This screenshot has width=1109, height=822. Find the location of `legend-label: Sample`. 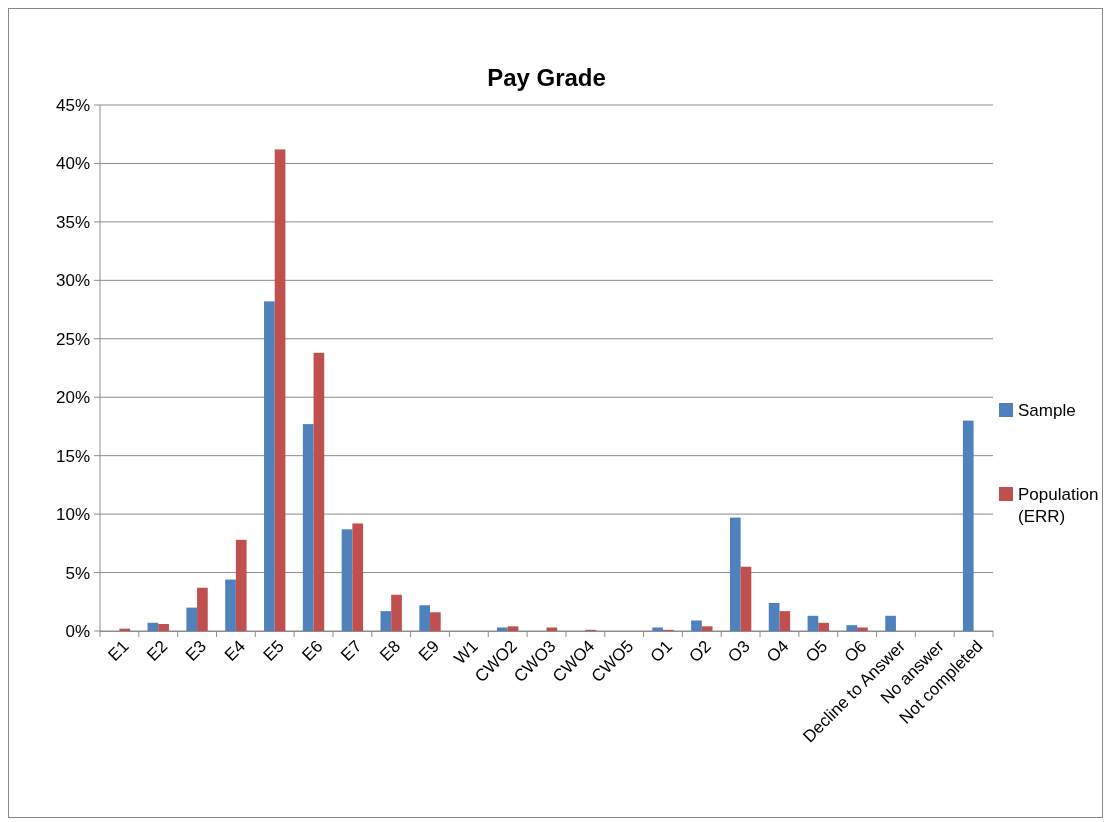

legend-label: Sample is located at coordinates (1047, 410).